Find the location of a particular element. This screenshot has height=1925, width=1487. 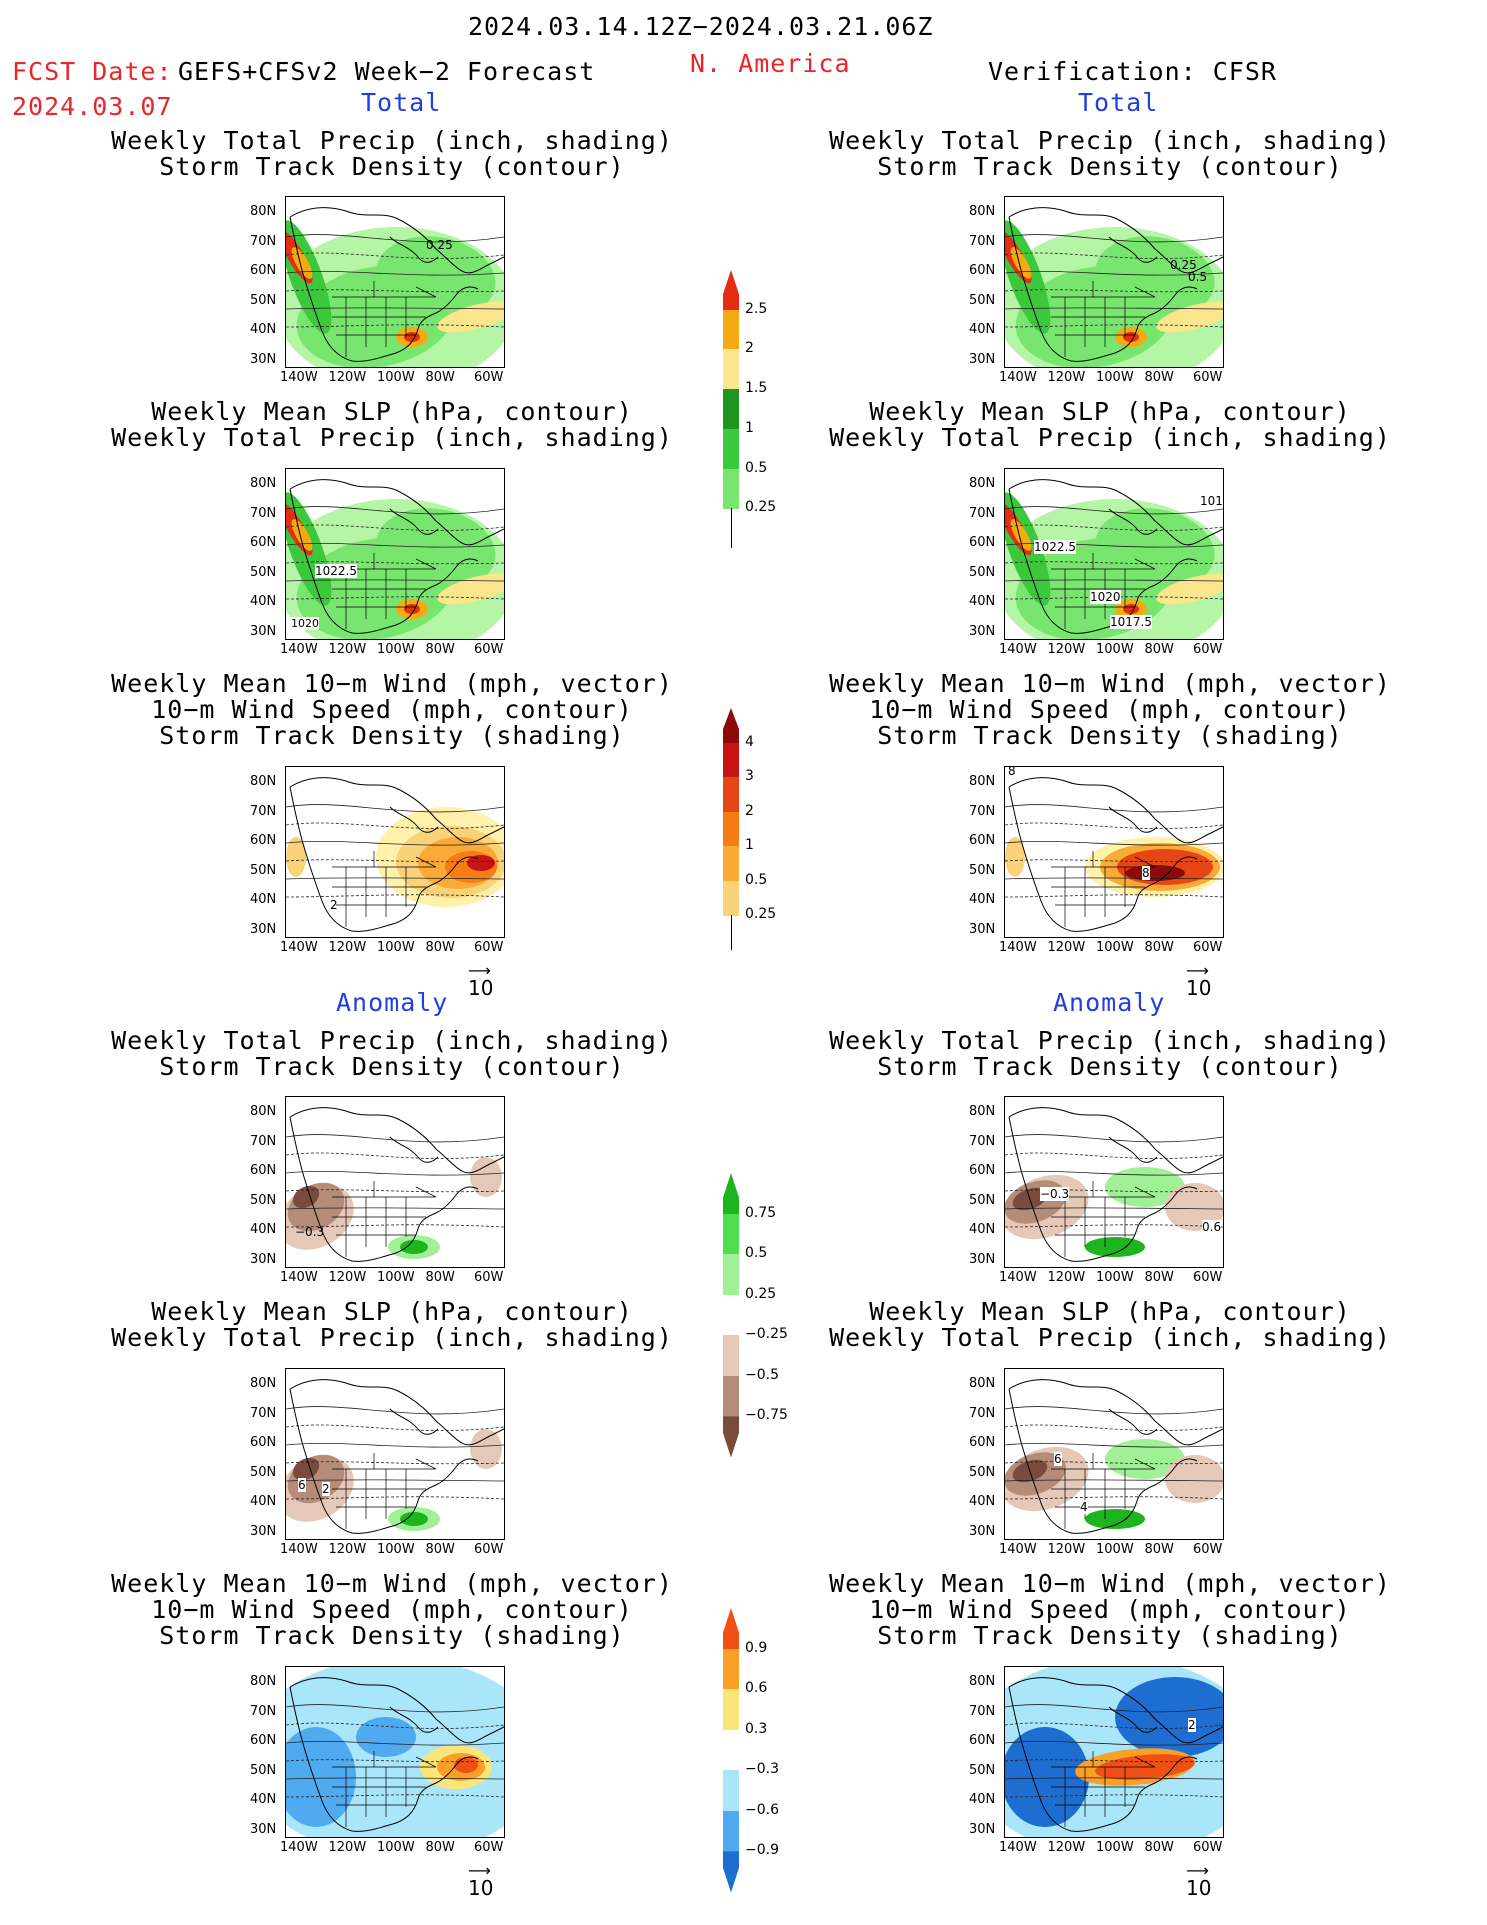

colorbar-label: −0.3 is located at coordinates (762, 1769).